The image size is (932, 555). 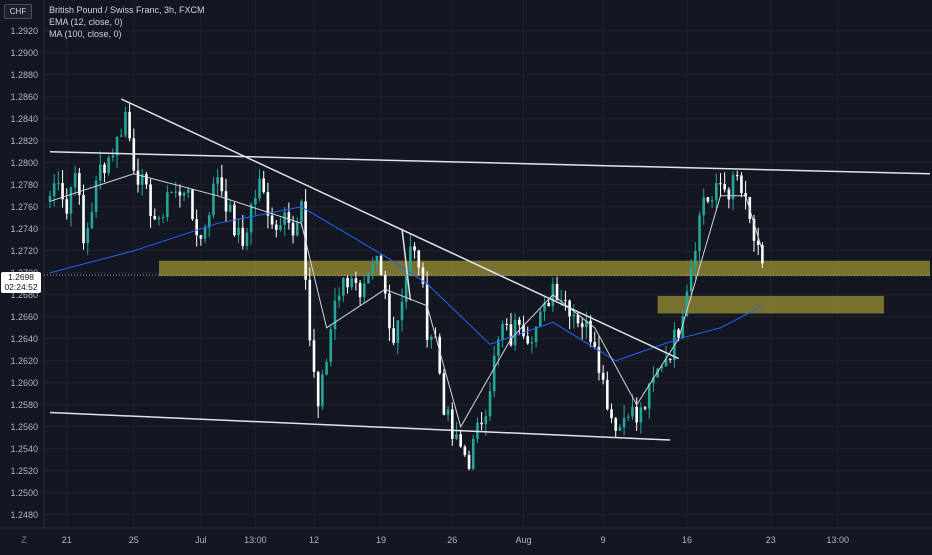 What do you see at coordinates (21, 287) in the screenshot?
I see `bar-countdown: 02:24:52` at bounding box center [21, 287].